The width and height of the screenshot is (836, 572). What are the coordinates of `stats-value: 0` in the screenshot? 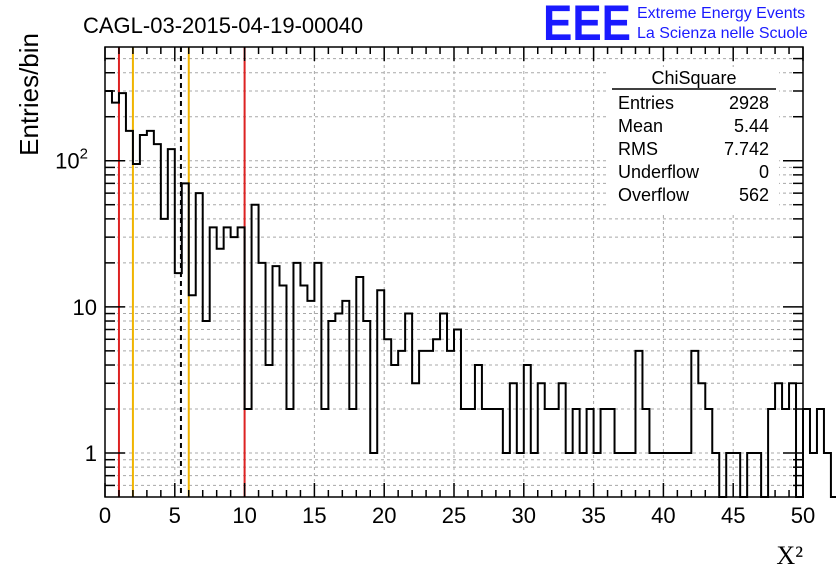 It's located at (764, 172).